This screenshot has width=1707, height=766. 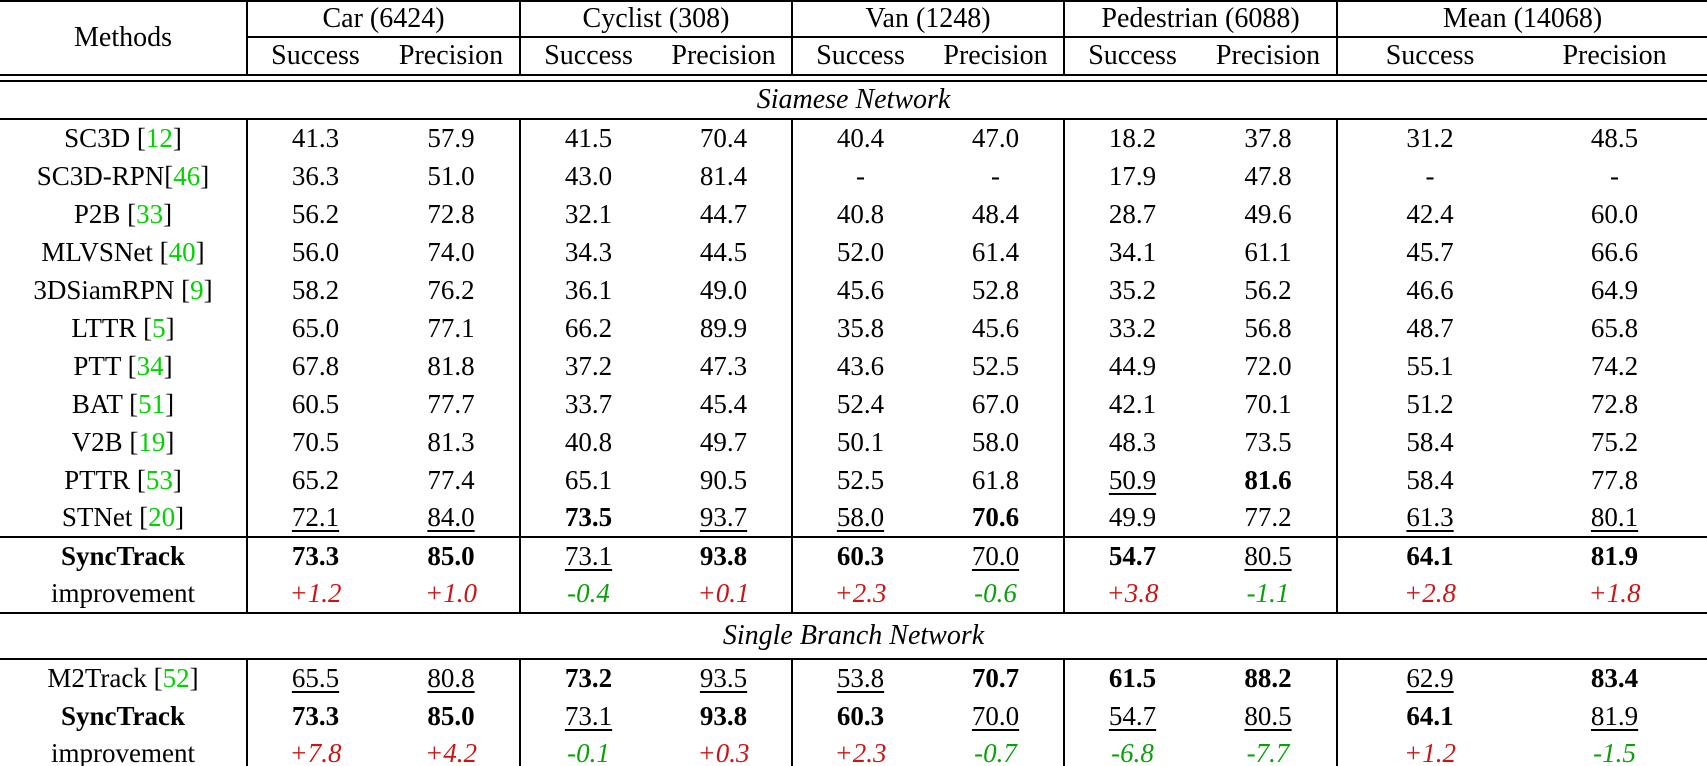 What do you see at coordinates (588, 138) in the screenshot?
I see `success-cell: 41.5` at bounding box center [588, 138].